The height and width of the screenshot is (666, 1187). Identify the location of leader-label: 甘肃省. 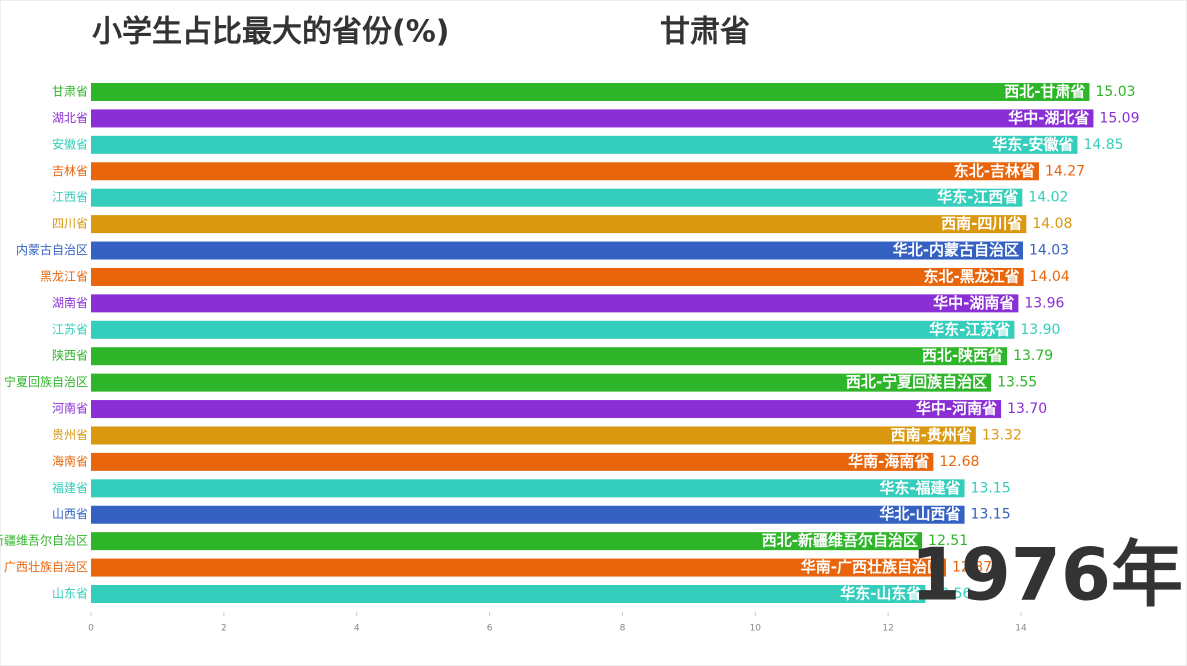
(705, 32).